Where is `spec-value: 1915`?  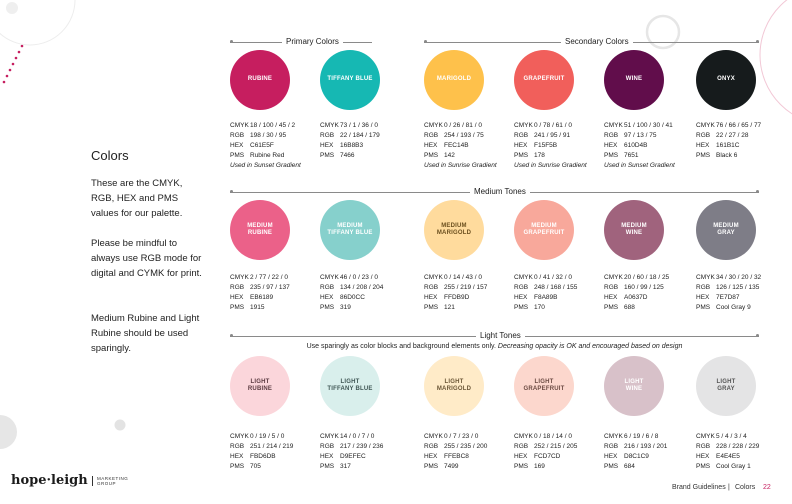
spec-value: 1915 is located at coordinates (257, 307).